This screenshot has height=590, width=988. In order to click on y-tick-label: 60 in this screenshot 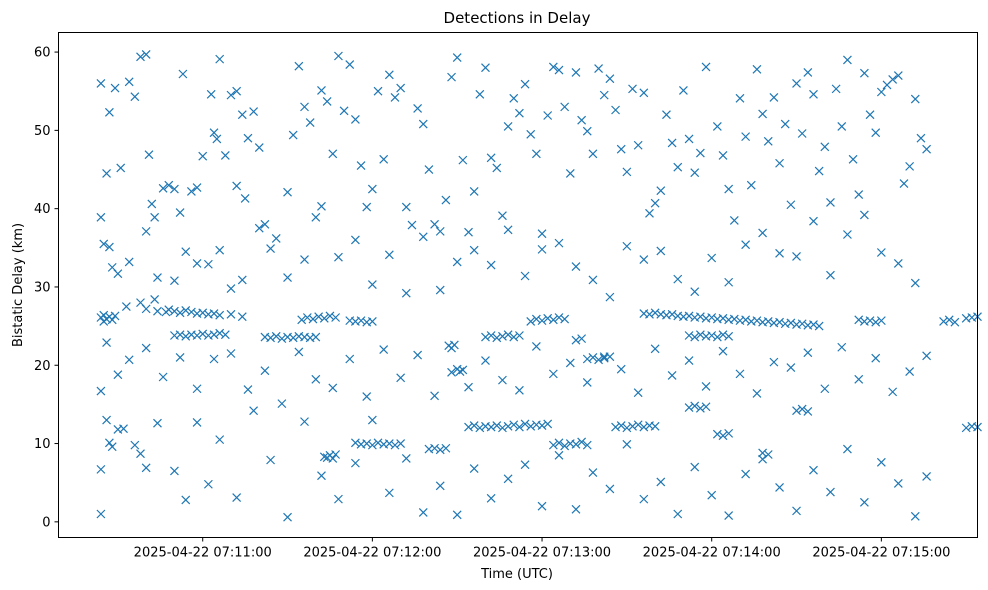, I will do `click(42, 53)`.